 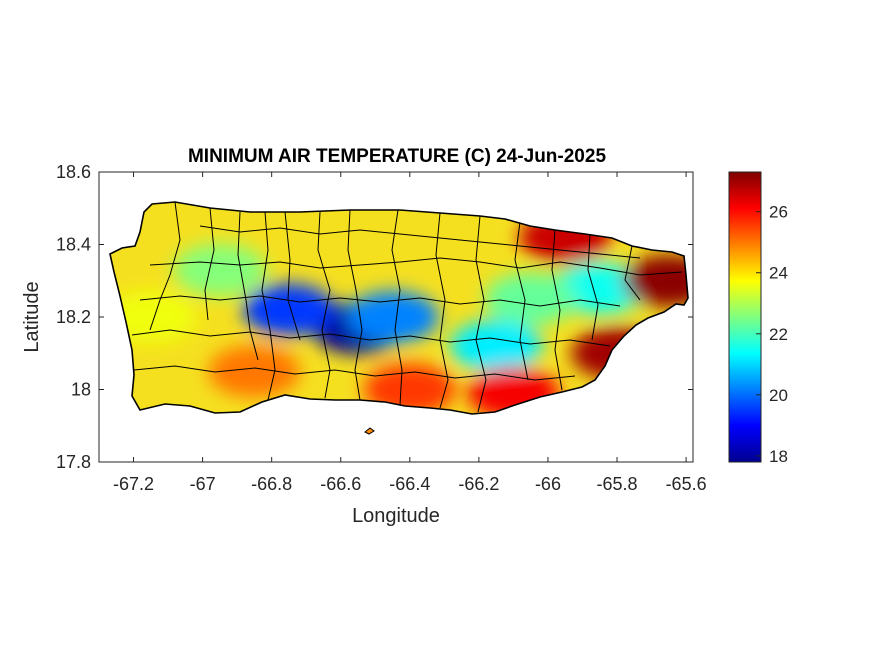 I want to click on x-tick-label: -66.2, so click(x=478, y=484).